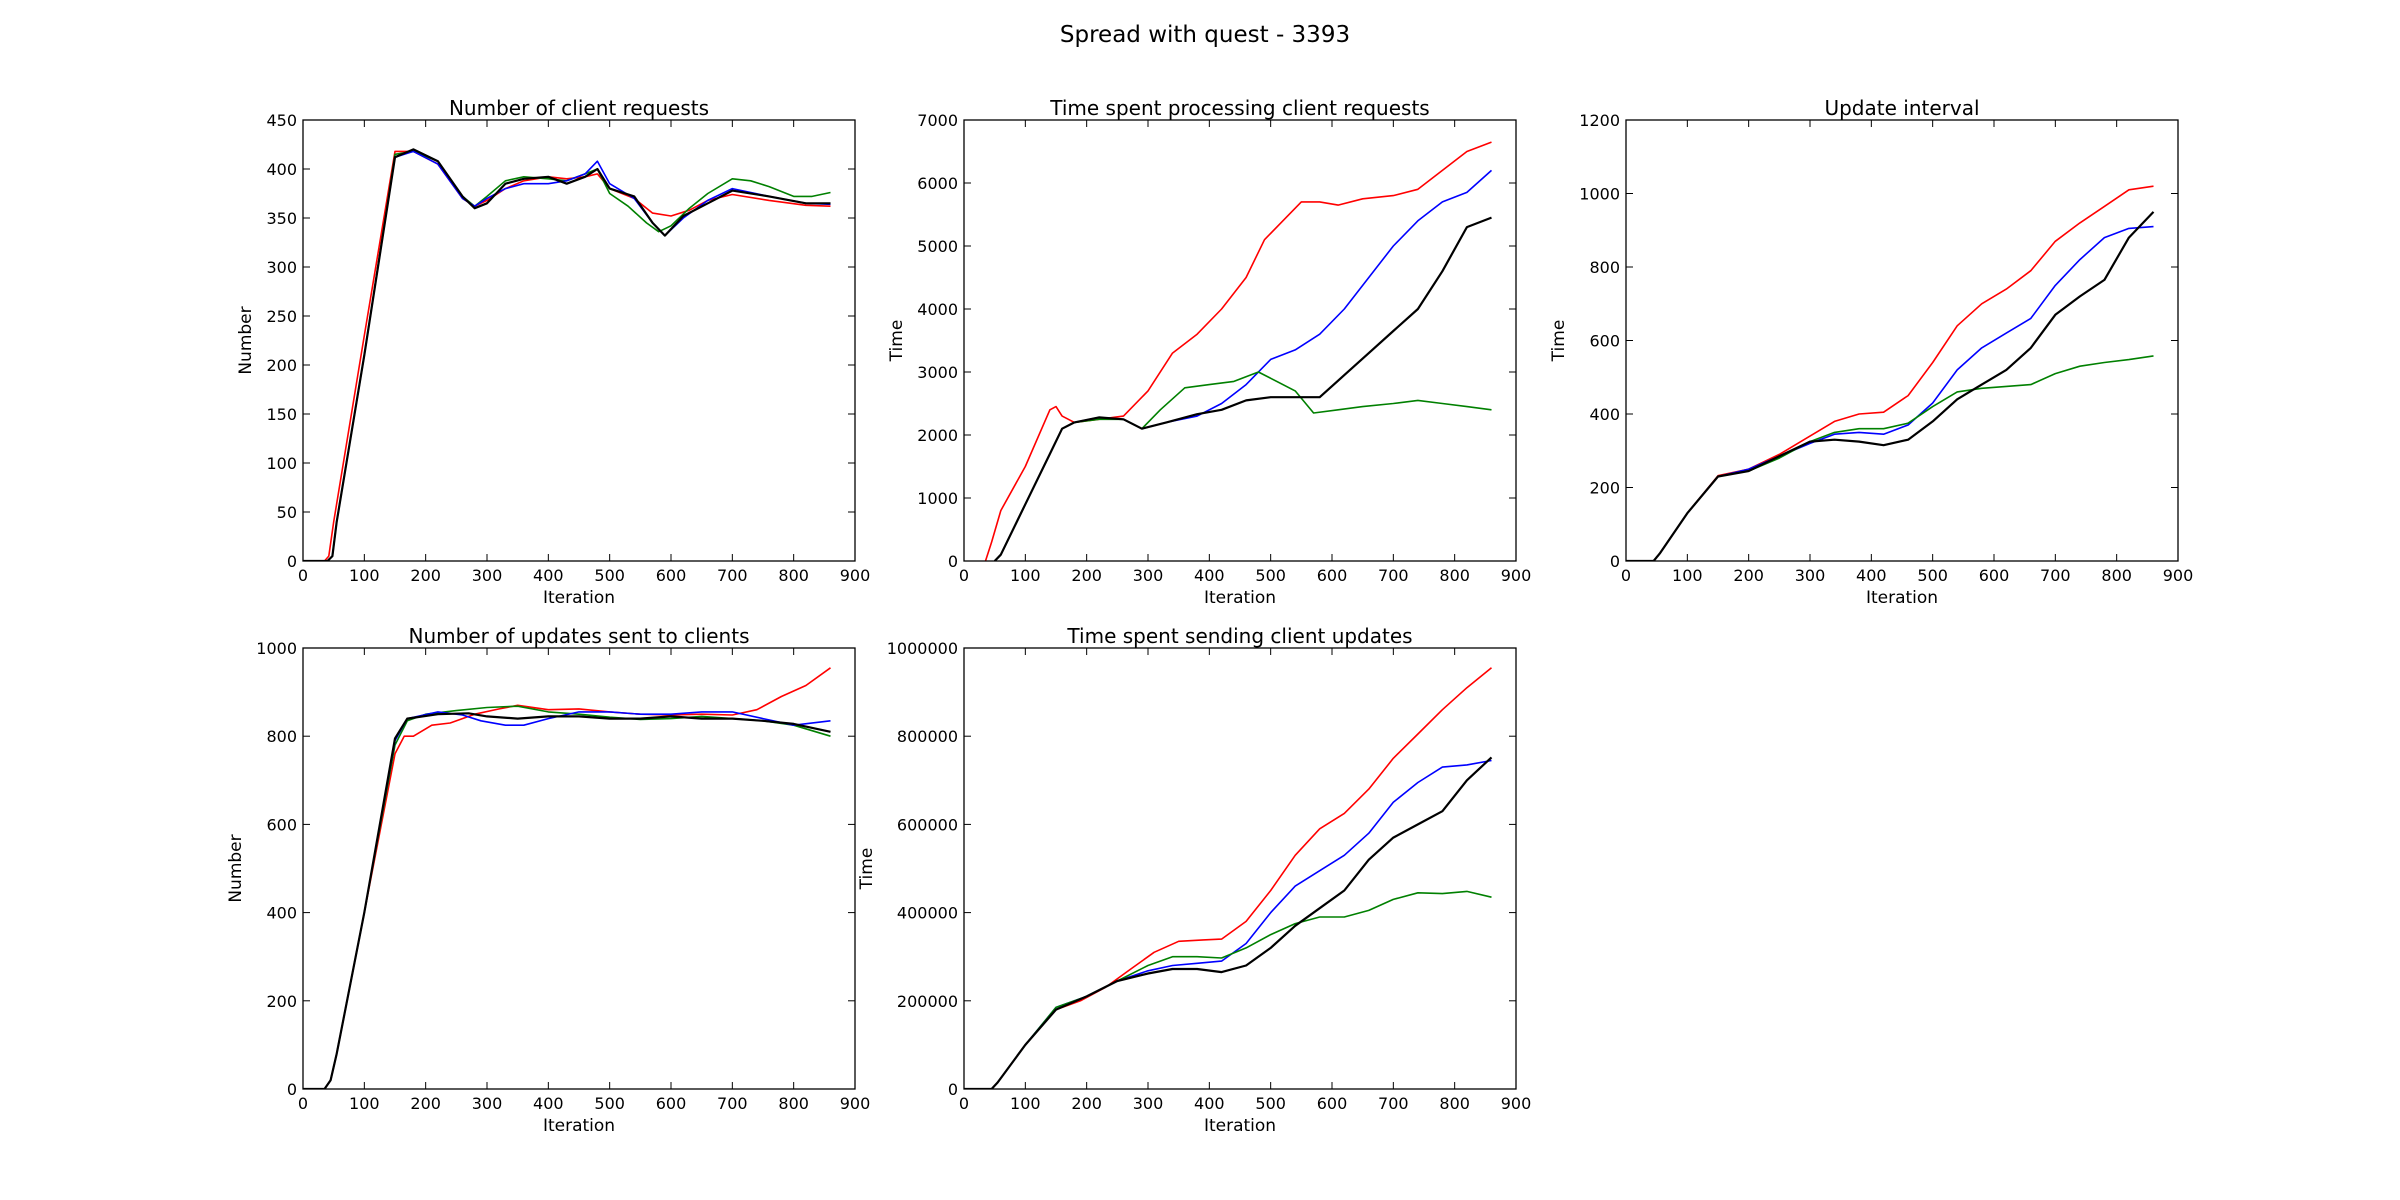 This screenshot has width=2400, height=1200. I want to click on y-tick-label: 7000, so click(937, 120).